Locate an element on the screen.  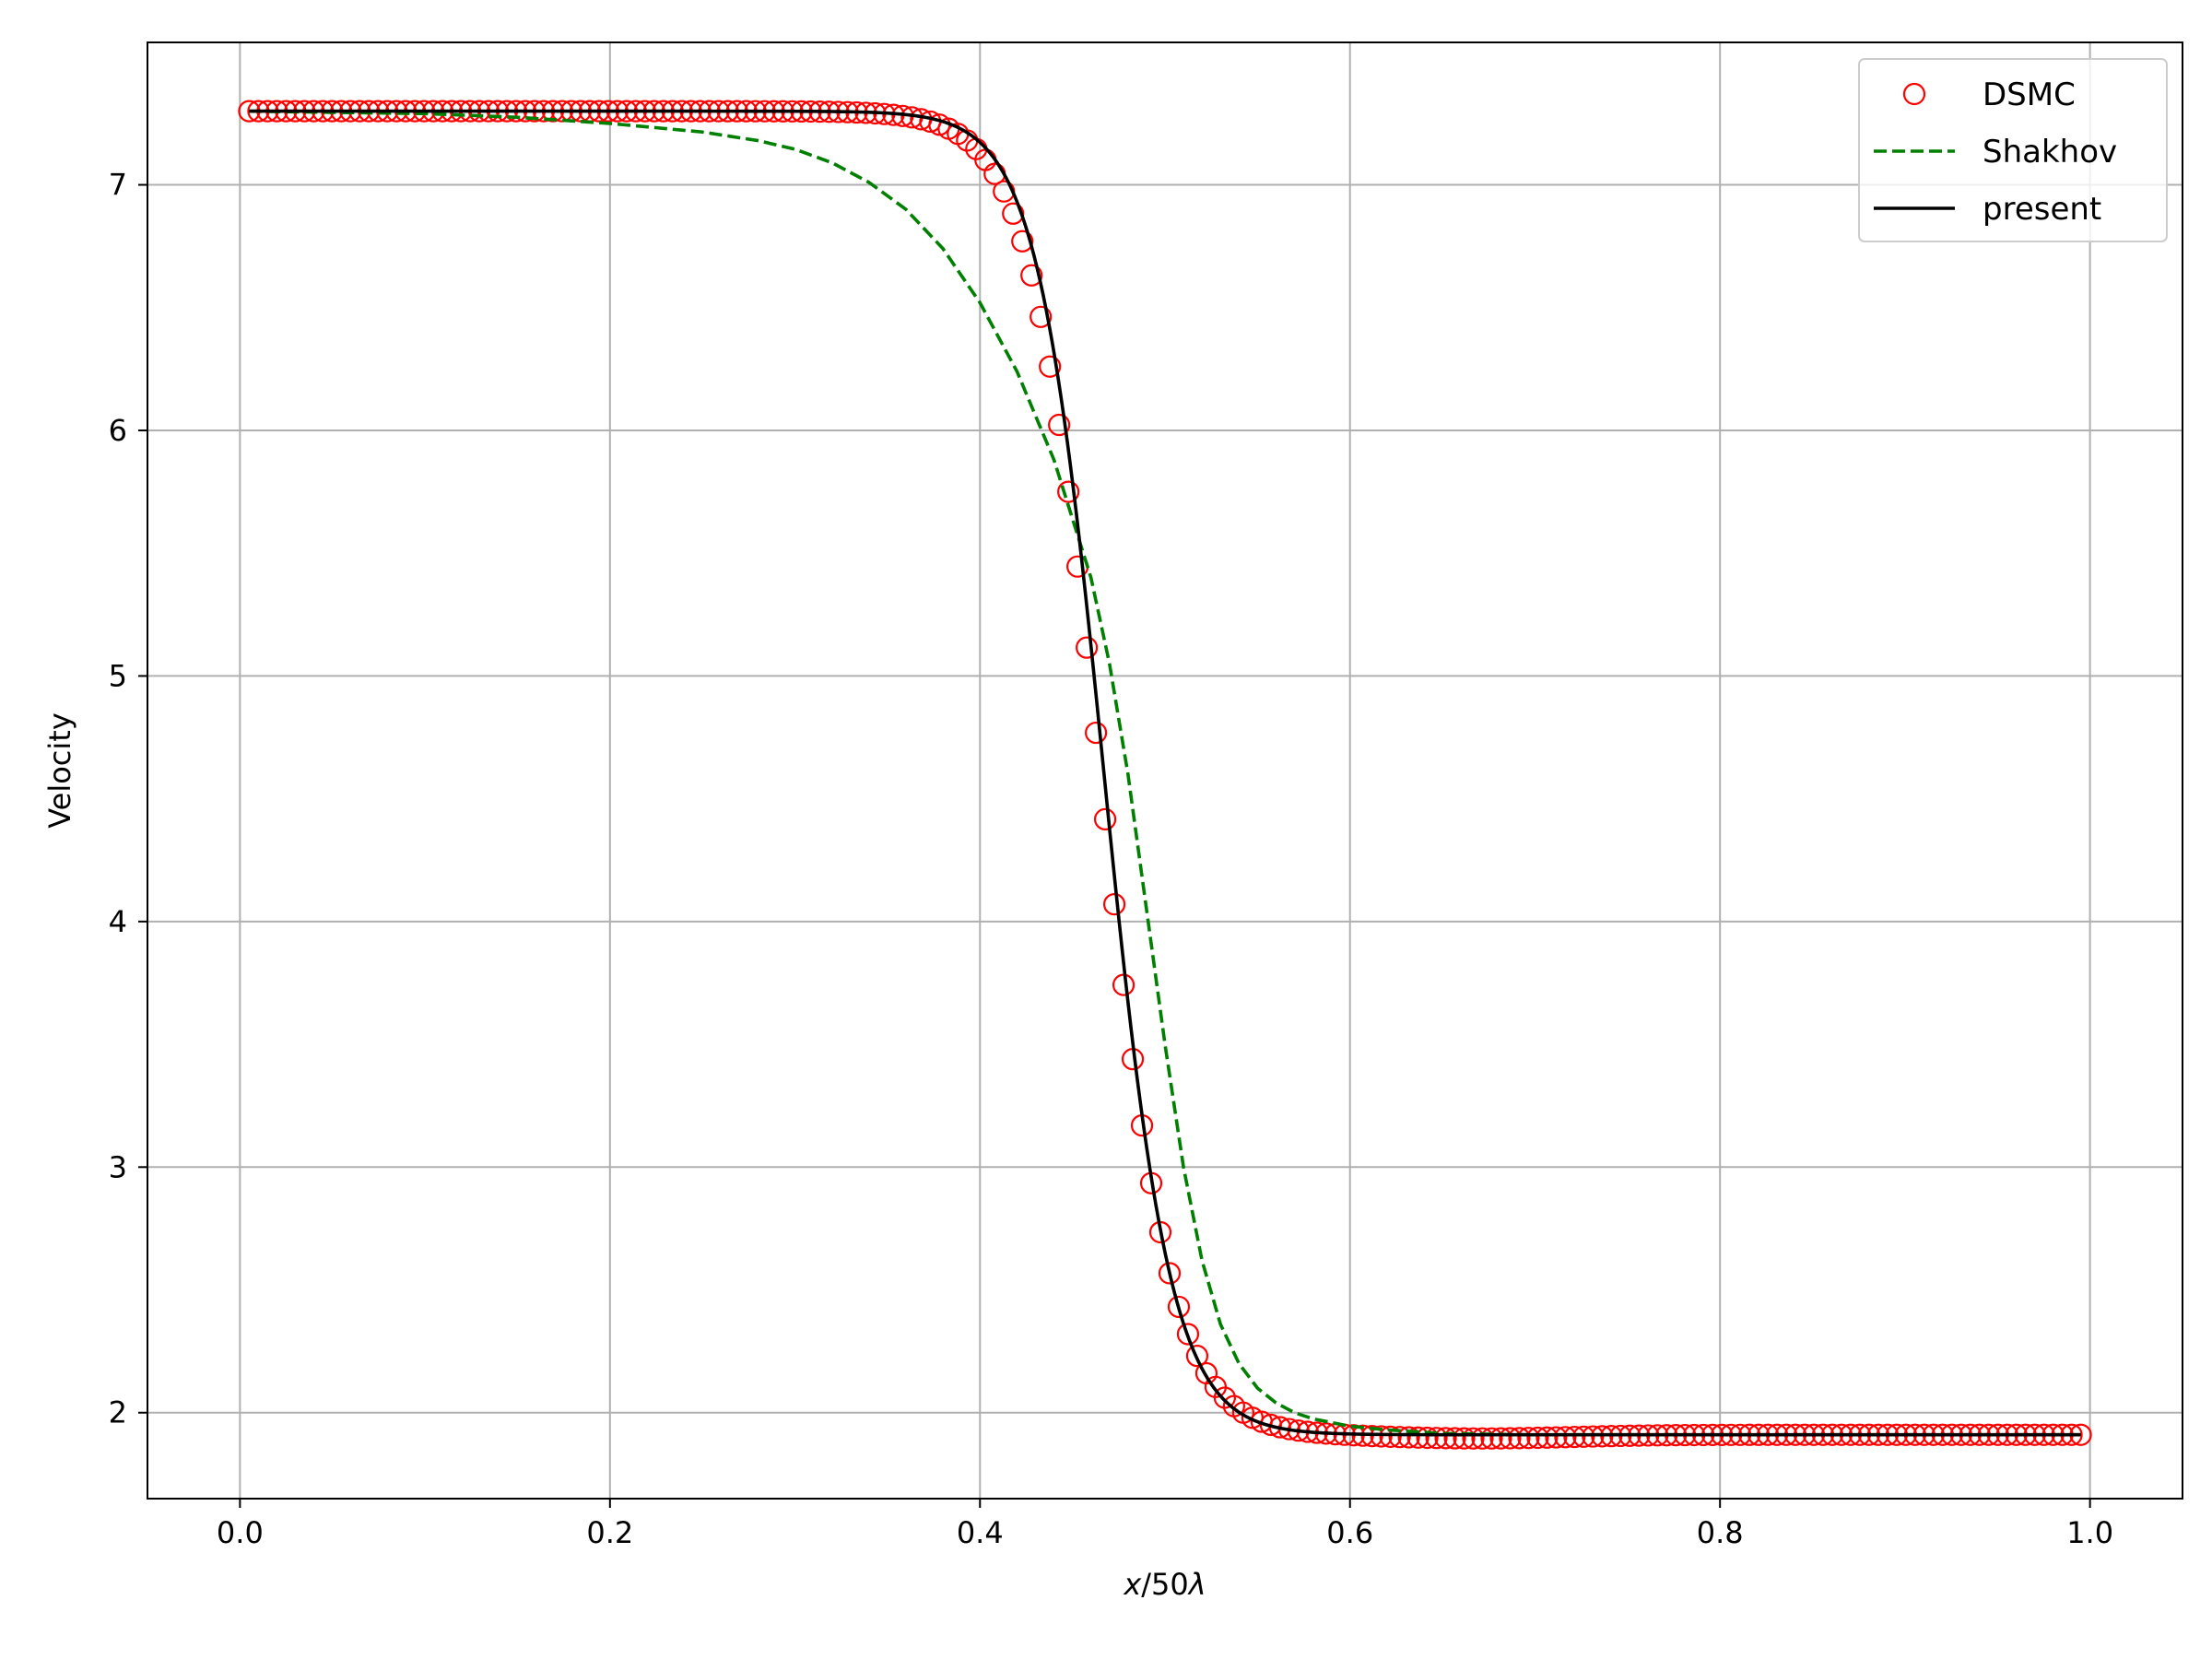
legend-entry-shakhov: Shakhov is located at coordinates (1995, 152).